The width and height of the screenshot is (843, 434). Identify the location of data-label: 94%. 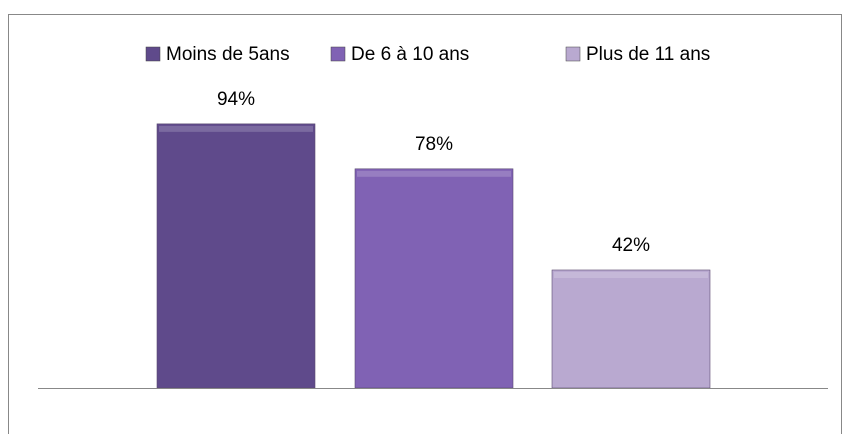
(236, 99).